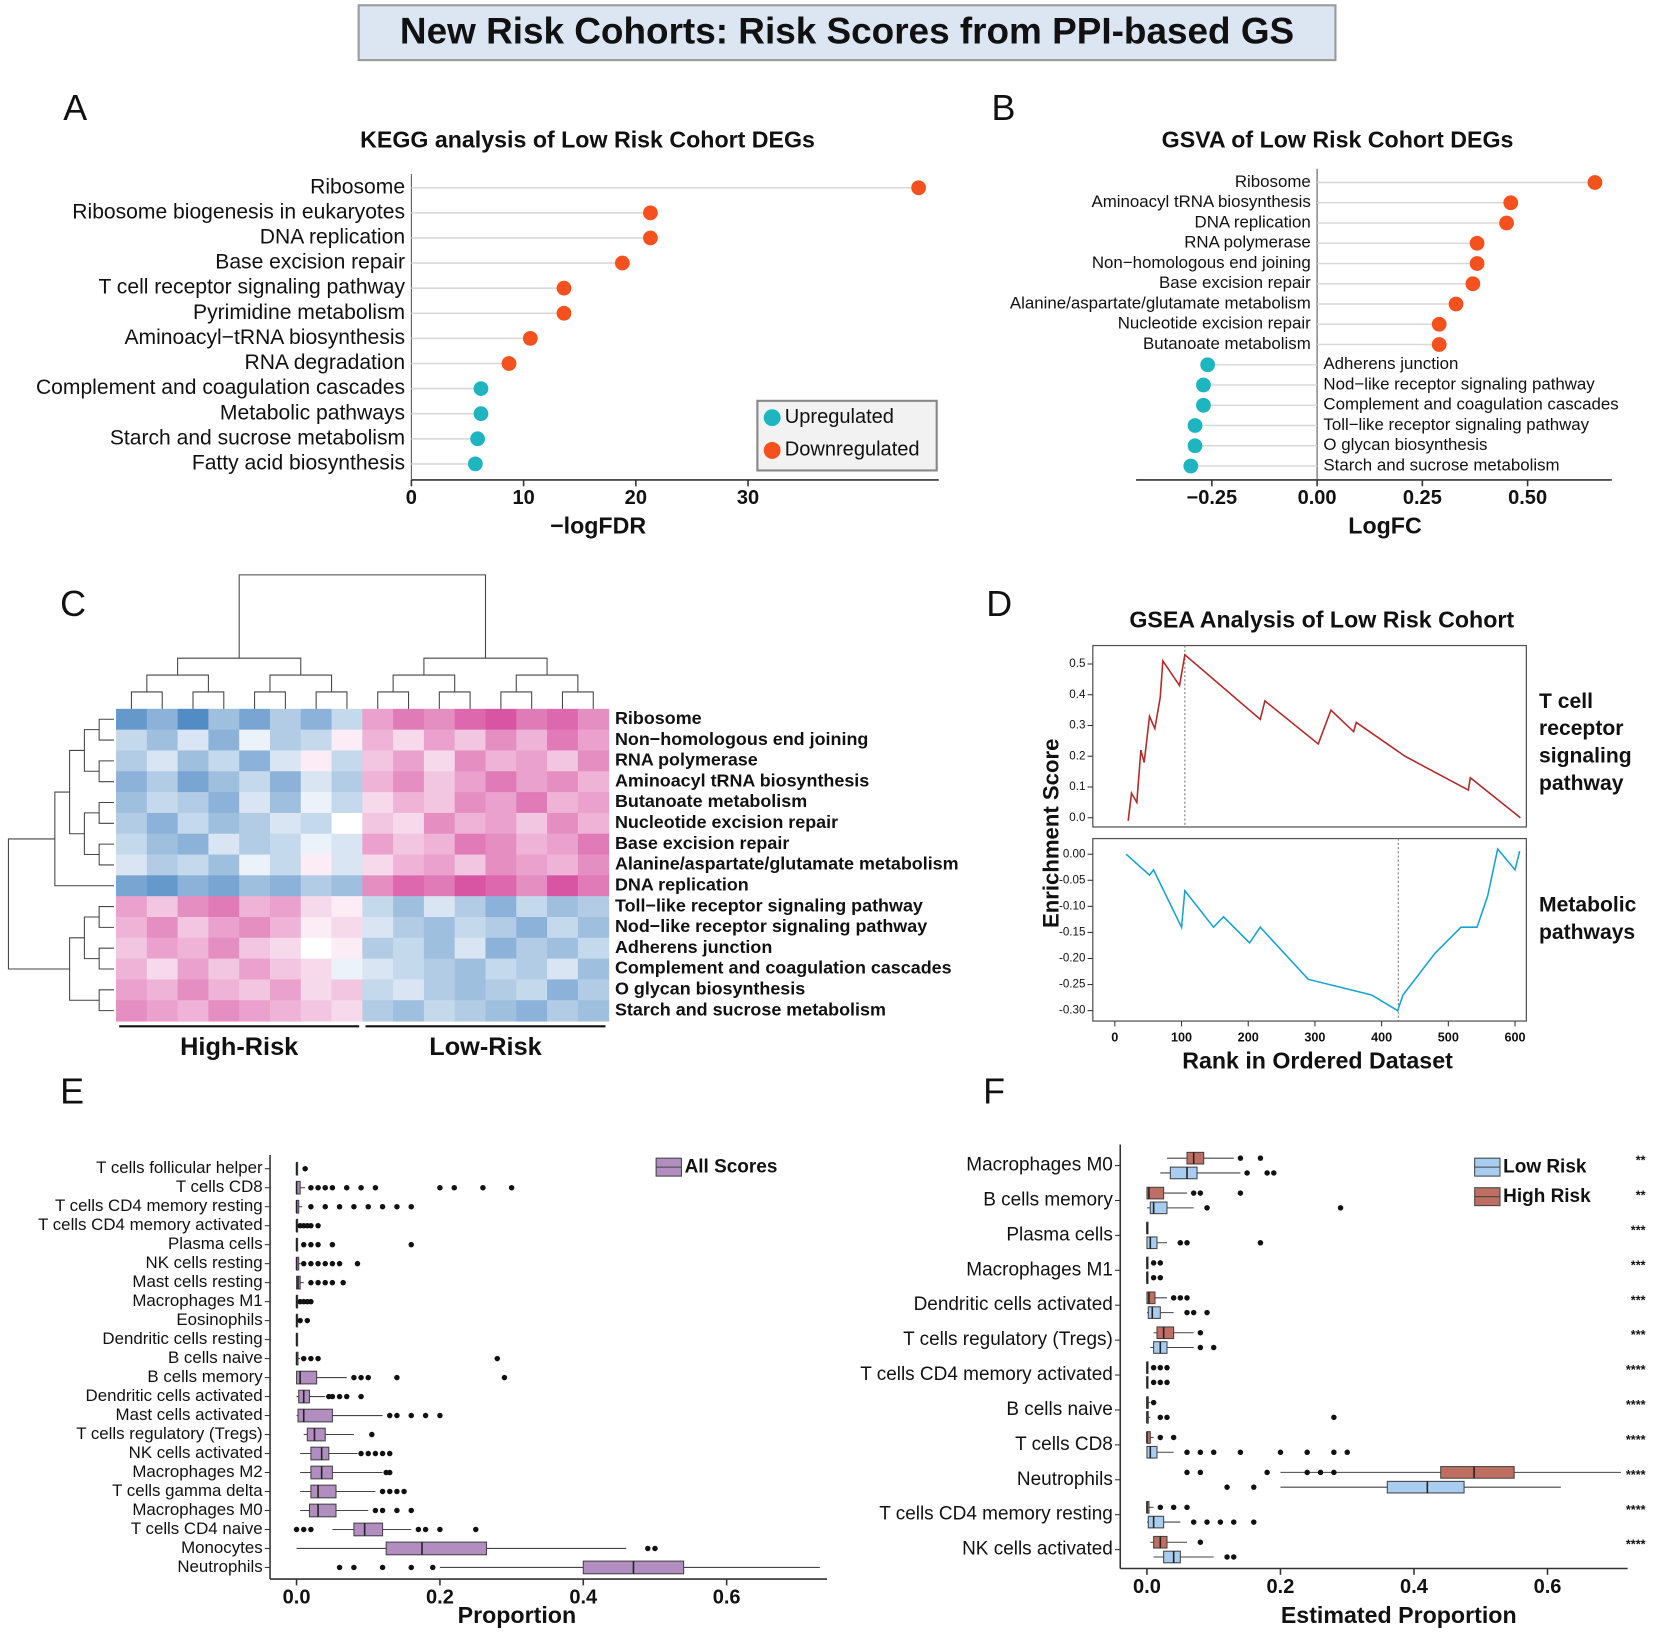 This screenshot has height=1636, width=1654. What do you see at coordinates (1281, 1587) in the screenshot?
I see `x-tick-label: 0.2` at bounding box center [1281, 1587].